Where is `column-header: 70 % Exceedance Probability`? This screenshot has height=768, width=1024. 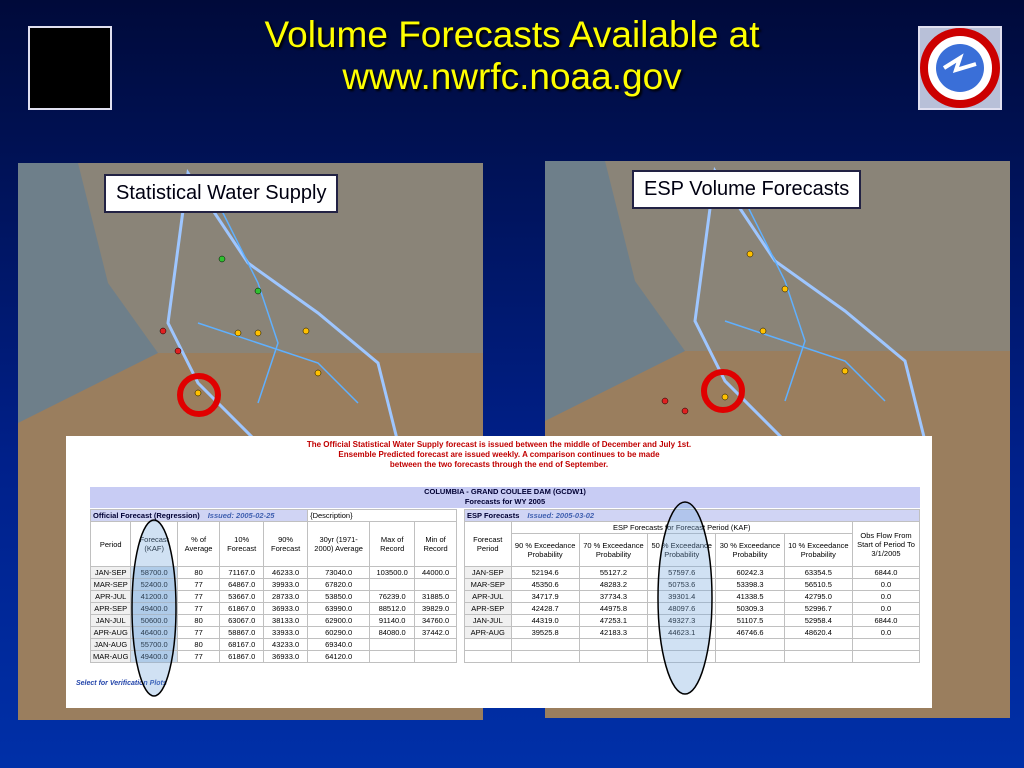 column-header: 70 % Exceedance Probability is located at coordinates (613, 550).